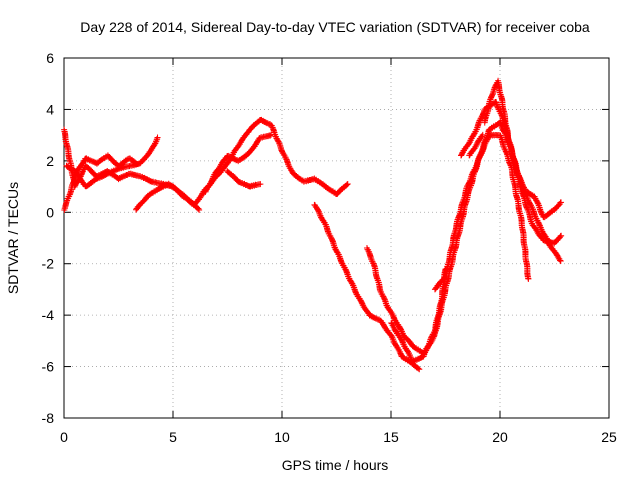  Describe the element at coordinates (50, 58) in the screenshot. I see `y-tick-label: 6` at that location.